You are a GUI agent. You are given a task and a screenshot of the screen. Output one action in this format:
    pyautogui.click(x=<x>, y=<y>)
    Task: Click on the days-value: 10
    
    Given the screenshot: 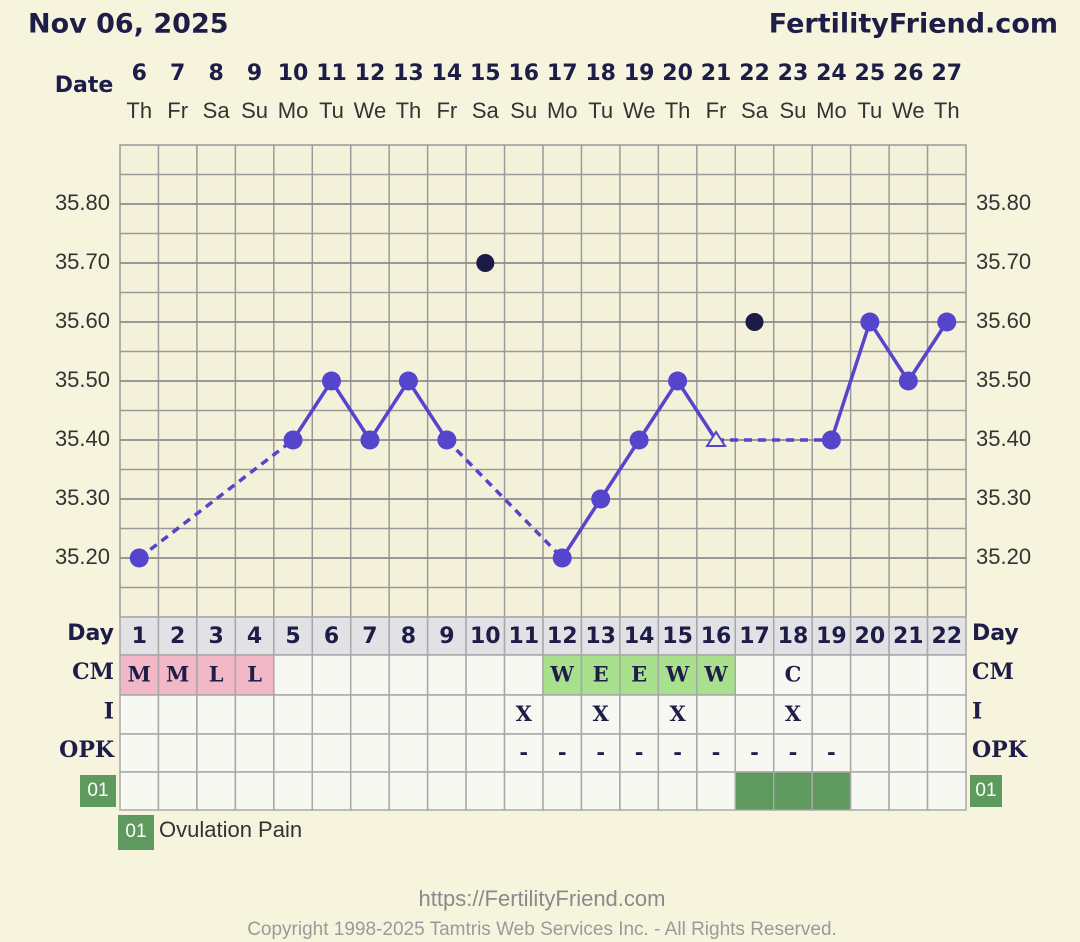 What is the action you would take?
    pyautogui.click(x=485, y=636)
    